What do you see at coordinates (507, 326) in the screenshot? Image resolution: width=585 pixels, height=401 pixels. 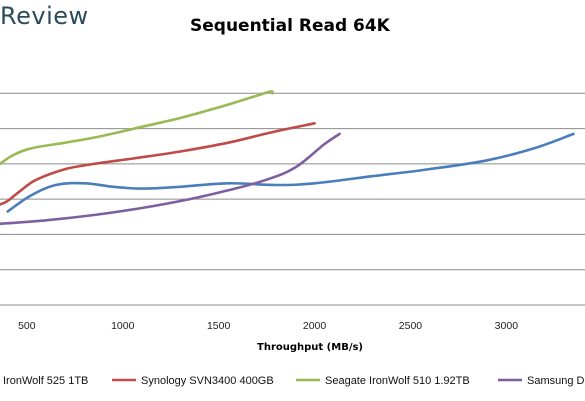 I see `x-tick-label: 3000` at bounding box center [507, 326].